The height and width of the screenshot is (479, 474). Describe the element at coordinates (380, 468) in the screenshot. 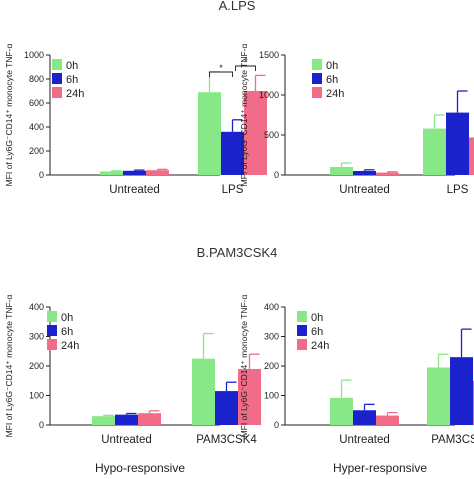

I see `group-label-hyper-responsive: Hyper-responsive` at that location.